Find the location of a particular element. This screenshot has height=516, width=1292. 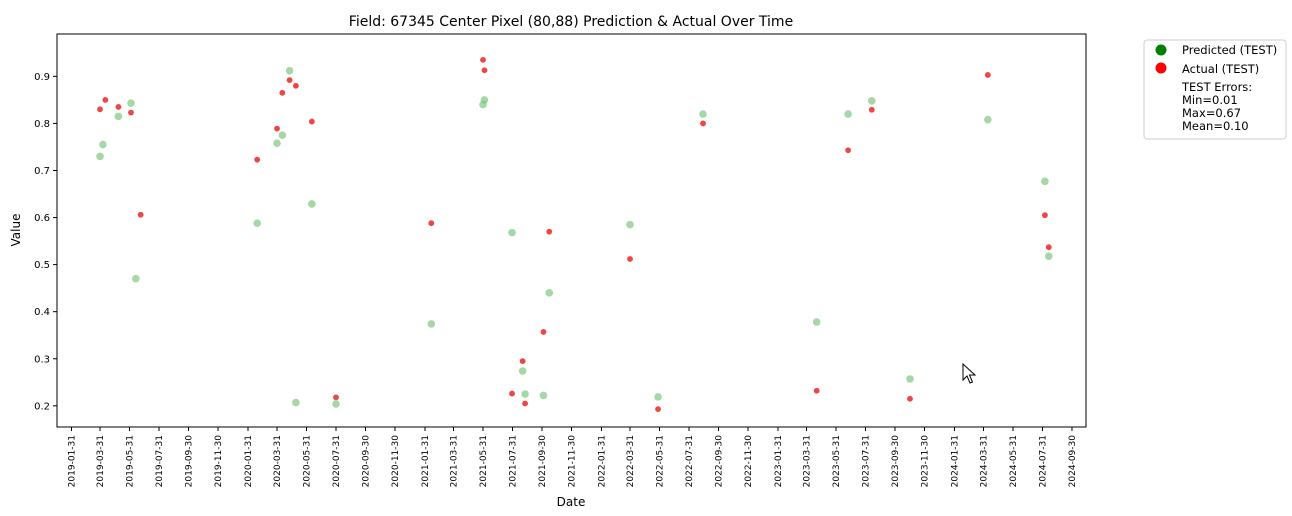

x-tick-label: 2022-01-31 is located at coordinates (602, 461).